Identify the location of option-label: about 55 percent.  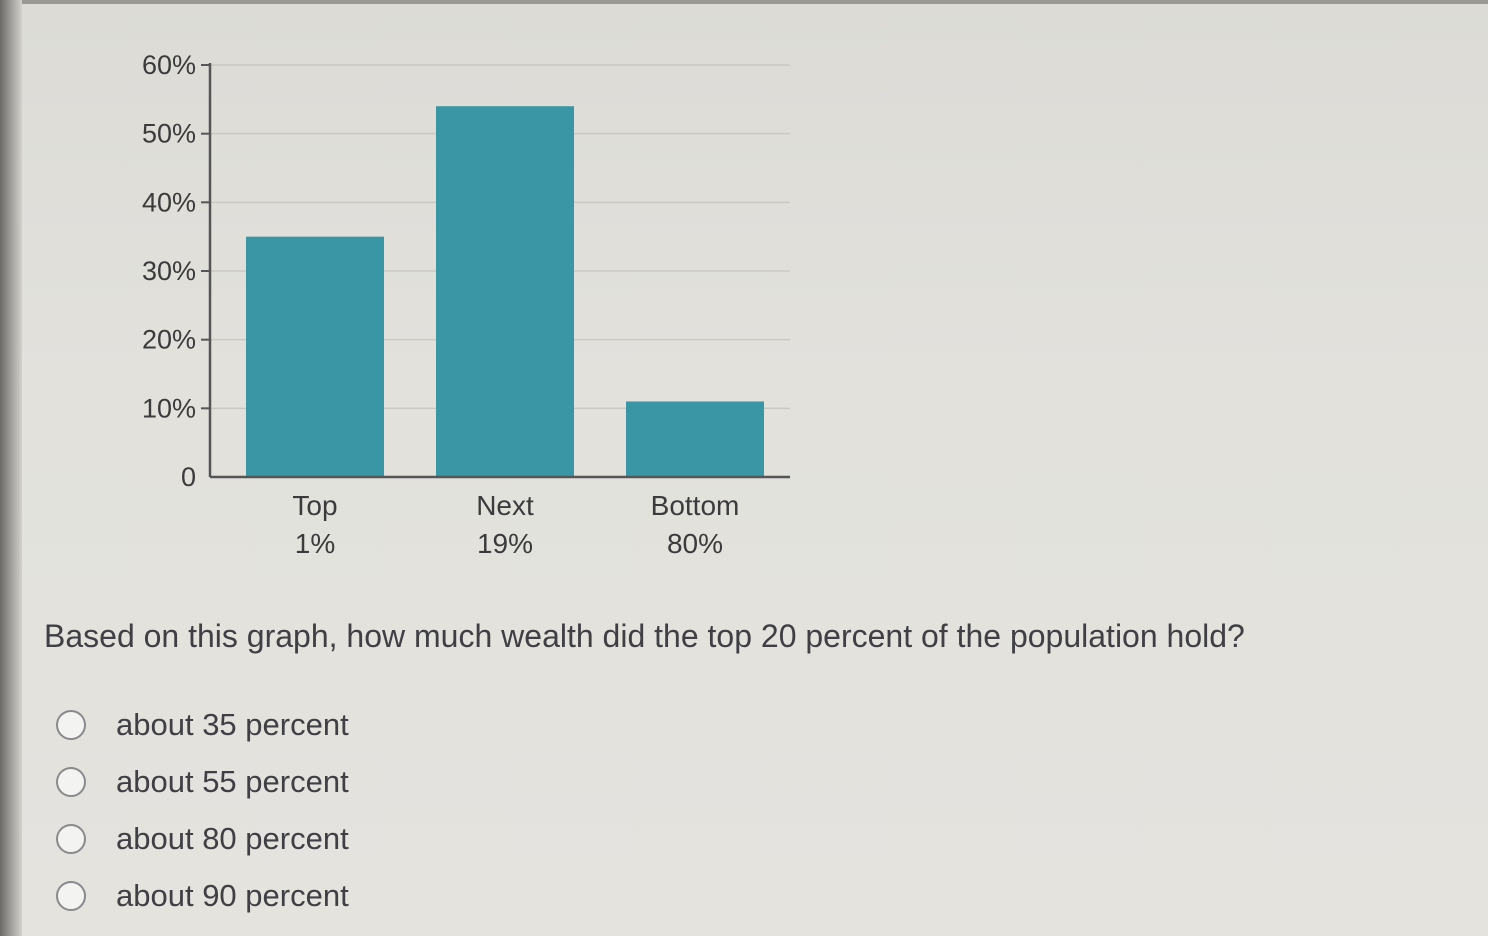
(232, 781).